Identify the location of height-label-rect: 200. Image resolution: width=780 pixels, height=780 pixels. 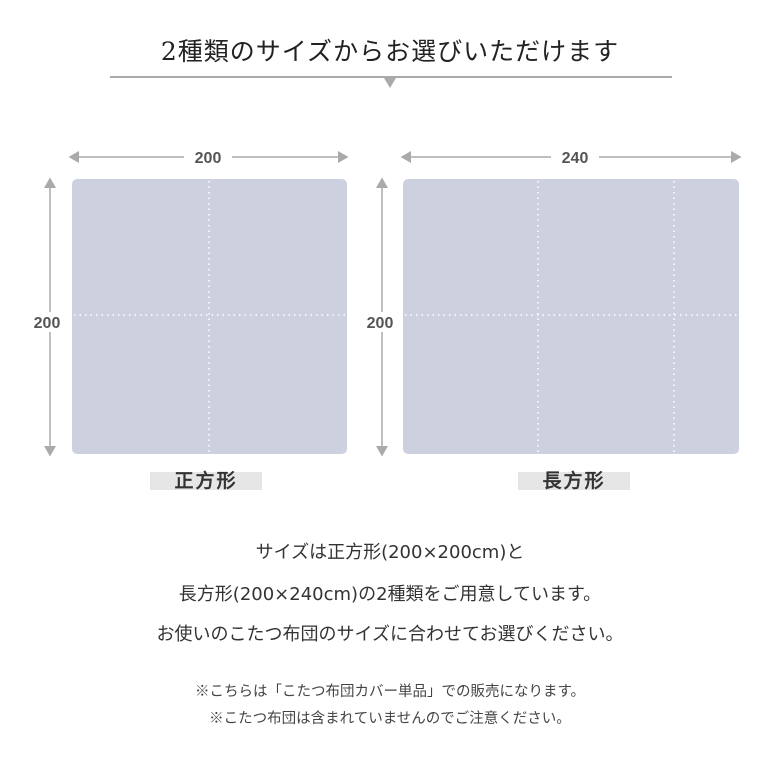
(380, 323).